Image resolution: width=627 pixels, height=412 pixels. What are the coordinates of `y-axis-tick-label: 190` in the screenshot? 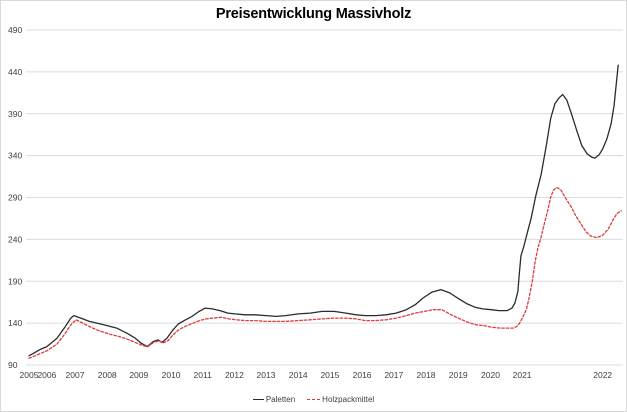 It's located at (15, 281).